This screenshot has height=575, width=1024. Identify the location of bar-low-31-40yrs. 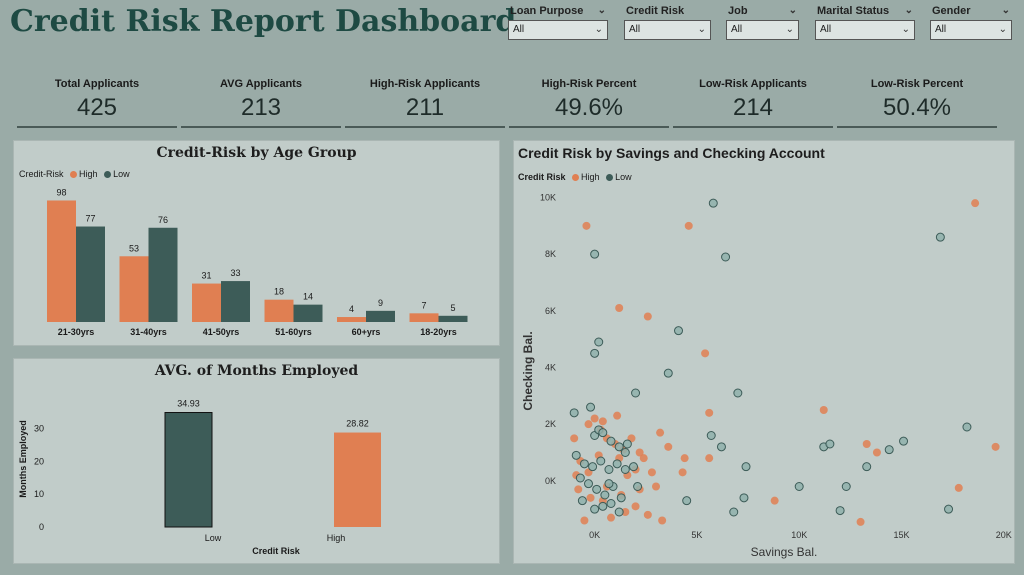
(163, 274).